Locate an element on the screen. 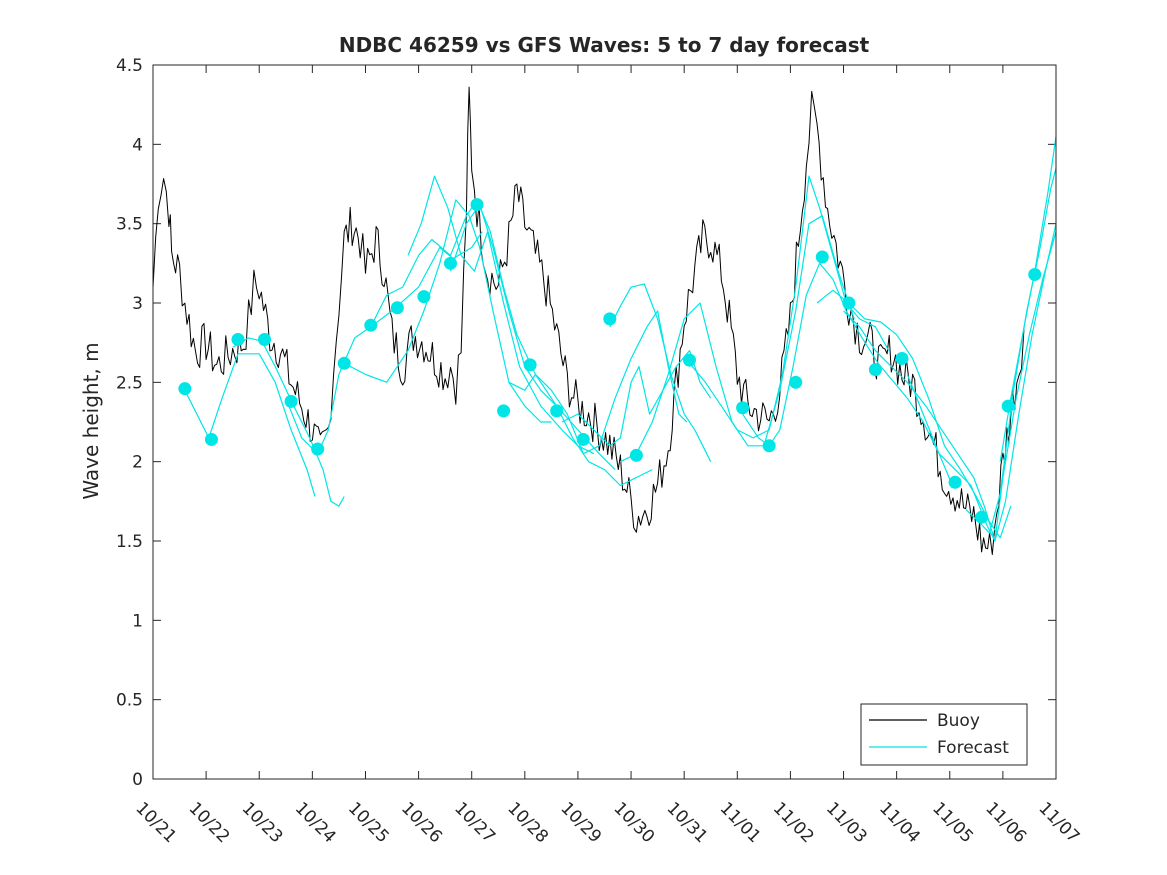 This screenshot has height=875, width=1167. y-tick-label: 4 is located at coordinates (137, 145).